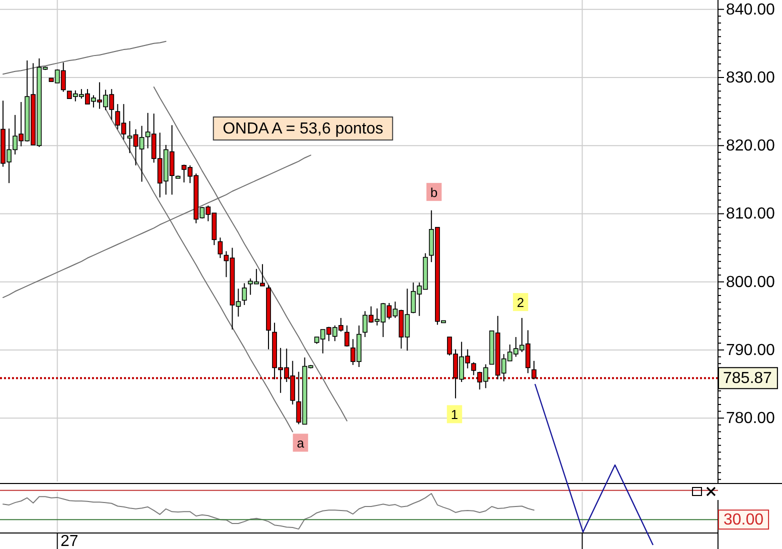 The width and height of the screenshot is (782, 549). What do you see at coordinates (84, 57) in the screenshot?
I see `line-series` at bounding box center [84, 57].